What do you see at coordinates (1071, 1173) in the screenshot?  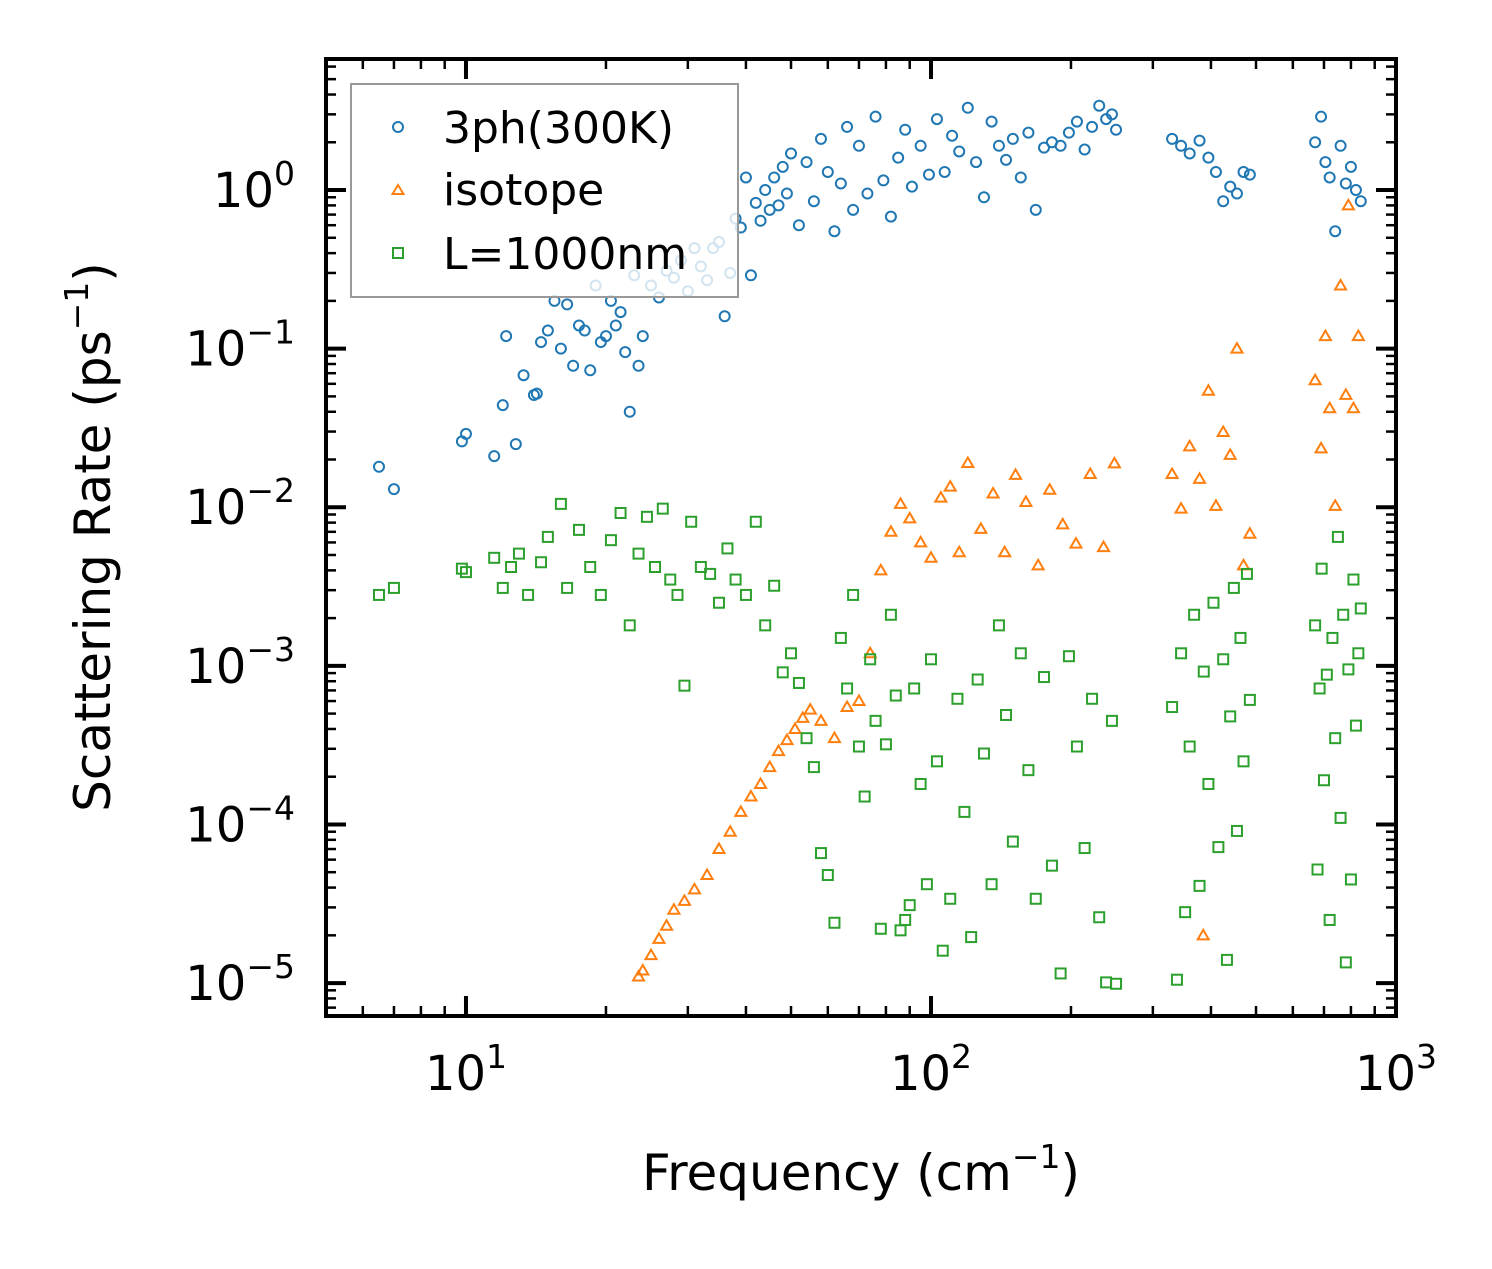 I see `x-axis-title-unit-close: )` at bounding box center [1071, 1173].